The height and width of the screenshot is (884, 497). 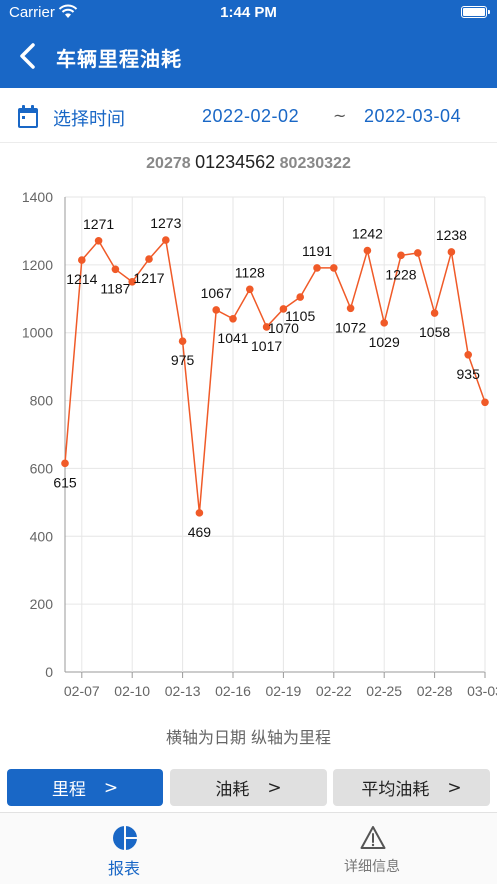 What do you see at coordinates (400, 274) in the screenshot?
I see `data-label: 1228` at bounding box center [400, 274].